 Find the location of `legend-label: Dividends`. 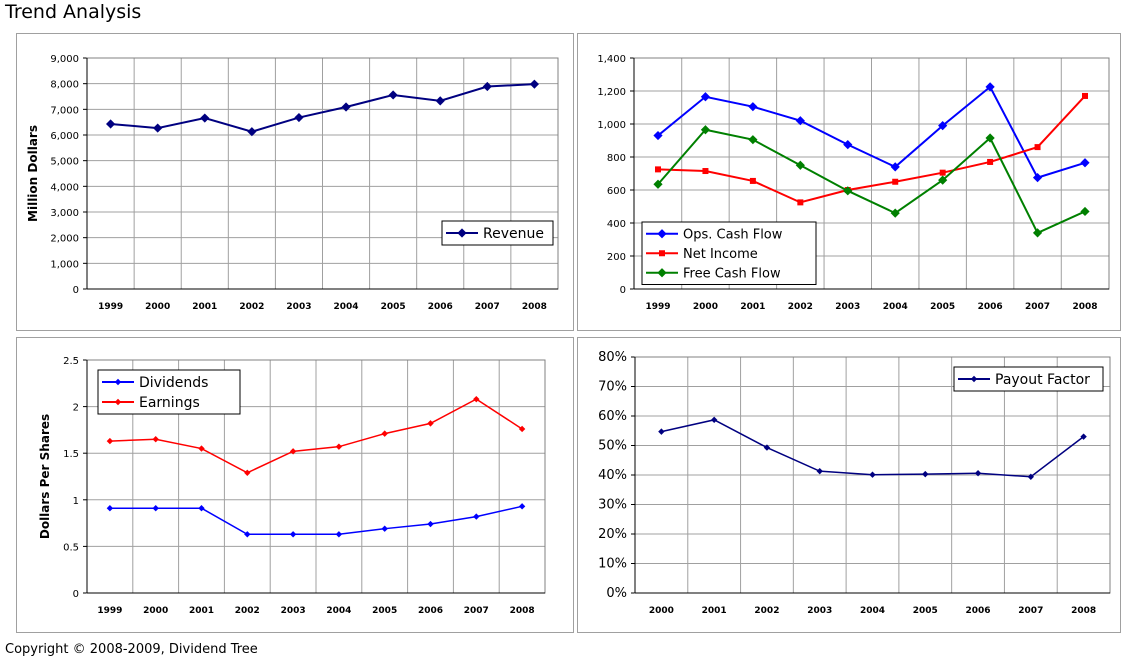

legend-label: Dividends is located at coordinates (173, 383).